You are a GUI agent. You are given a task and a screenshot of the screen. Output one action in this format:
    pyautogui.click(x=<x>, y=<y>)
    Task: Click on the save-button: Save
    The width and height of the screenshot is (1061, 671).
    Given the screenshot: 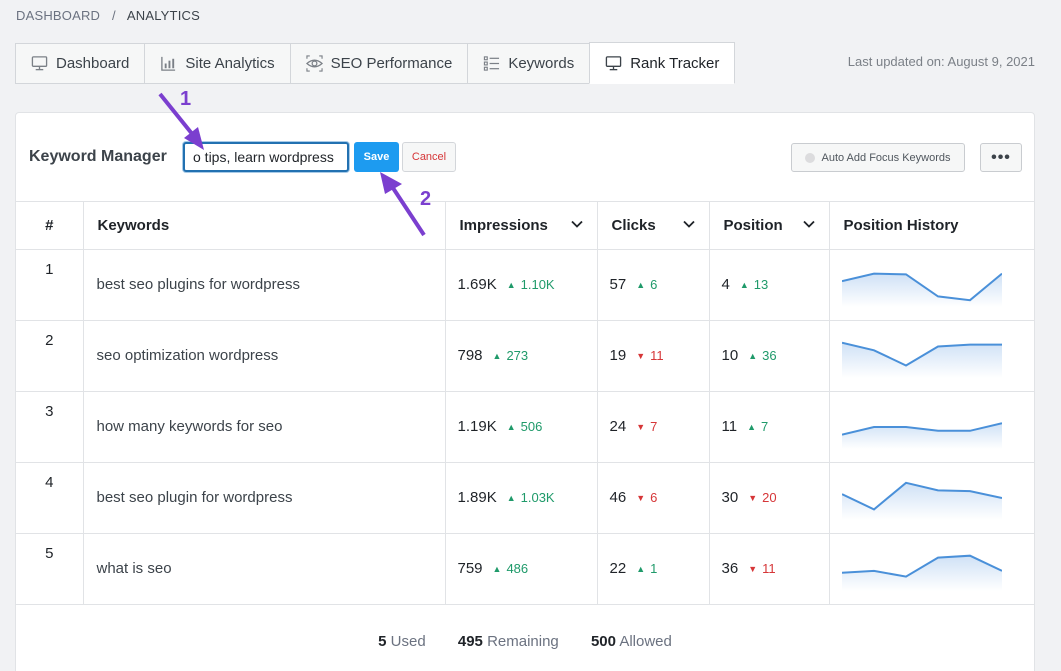 What is the action you would take?
    pyautogui.click(x=376, y=157)
    